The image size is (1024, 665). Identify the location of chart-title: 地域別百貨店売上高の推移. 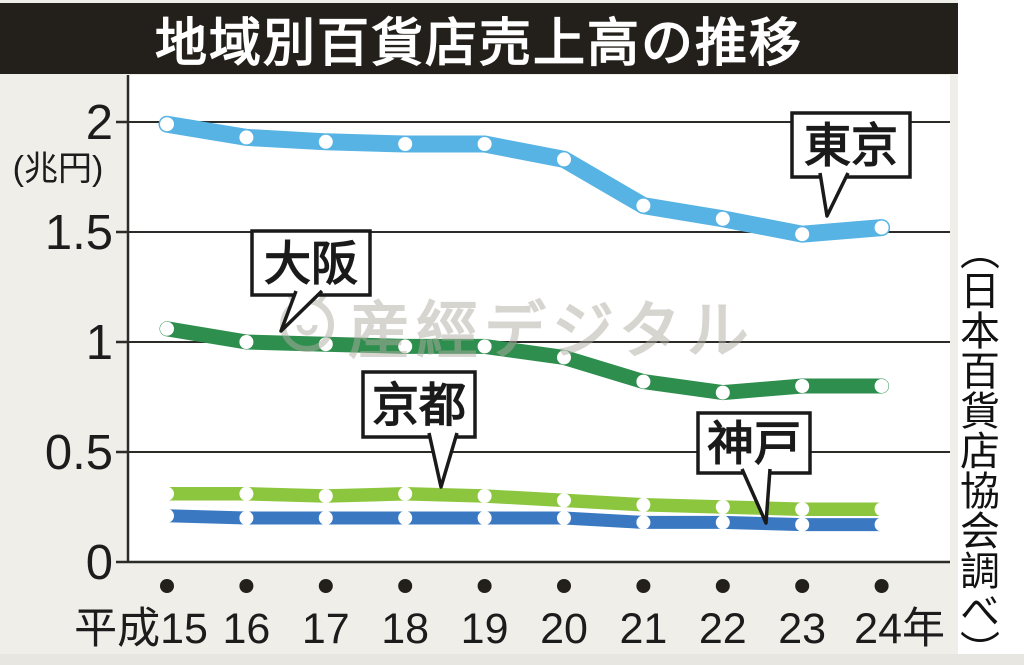
(478, 44).